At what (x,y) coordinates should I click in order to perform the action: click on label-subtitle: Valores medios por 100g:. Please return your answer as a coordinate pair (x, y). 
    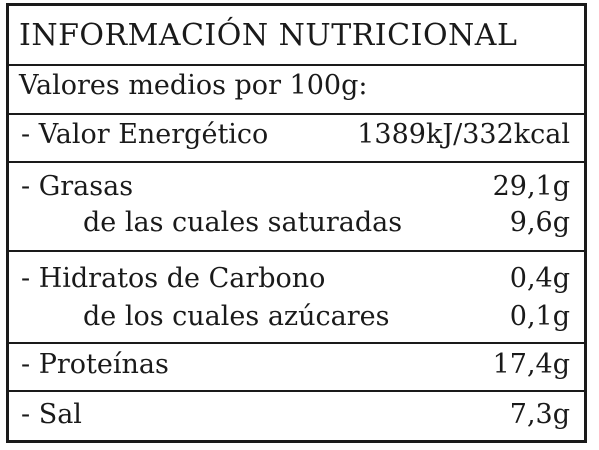
    Looking at the image, I should click on (193, 85).